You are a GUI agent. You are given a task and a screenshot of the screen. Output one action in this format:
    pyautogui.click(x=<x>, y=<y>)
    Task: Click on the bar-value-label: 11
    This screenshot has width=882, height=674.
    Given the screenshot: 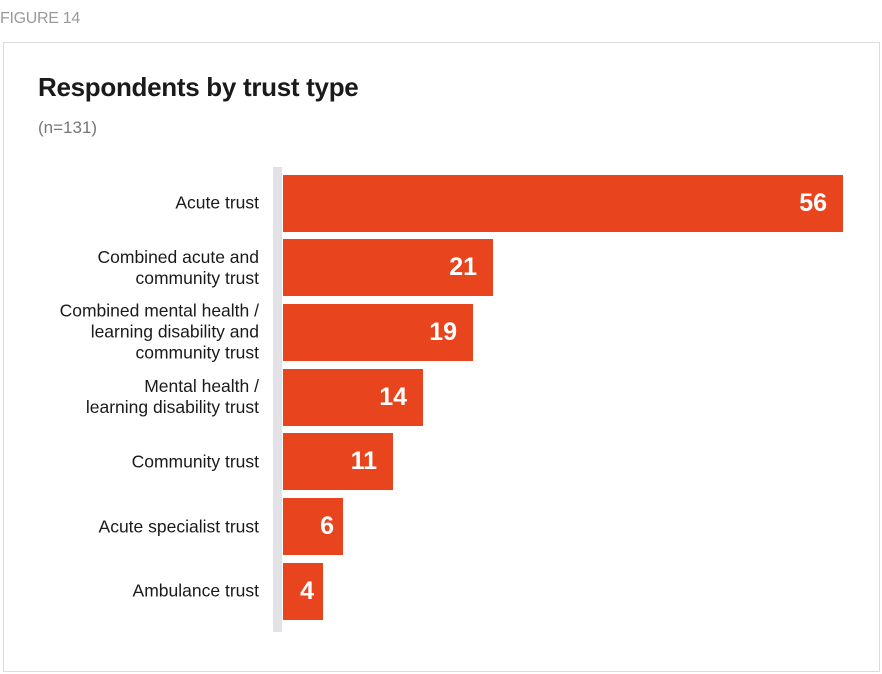 What is the action you would take?
    pyautogui.click(x=363, y=461)
    